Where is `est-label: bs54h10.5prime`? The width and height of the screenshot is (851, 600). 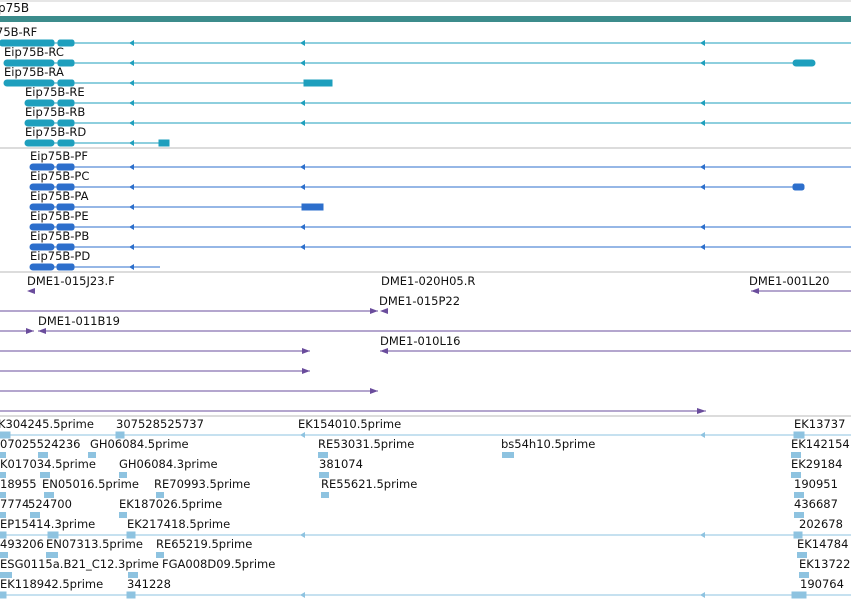
est-label: bs54h10.5prime is located at coordinates (548, 444).